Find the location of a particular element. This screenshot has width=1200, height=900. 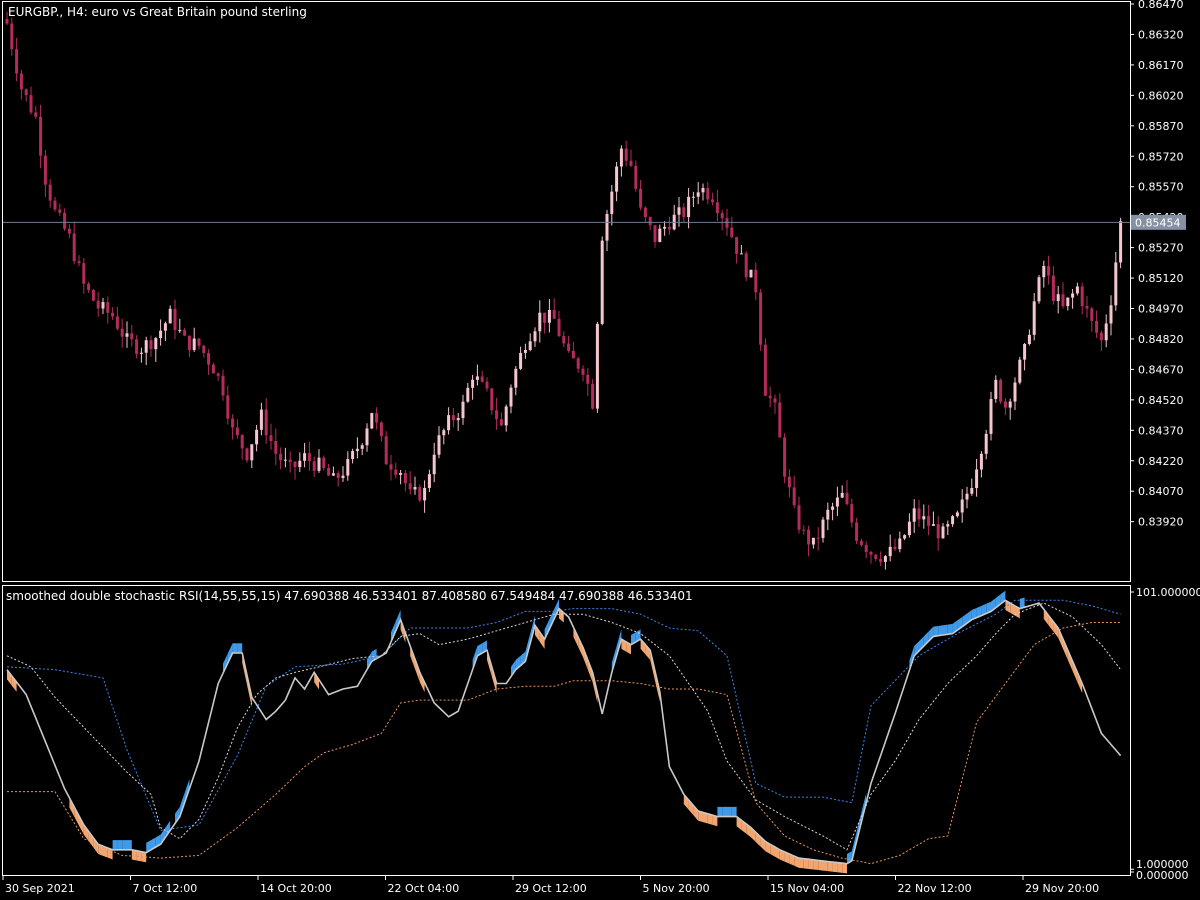

time-tick-label: 29 Nov 20:00 is located at coordinates (1062, 888).